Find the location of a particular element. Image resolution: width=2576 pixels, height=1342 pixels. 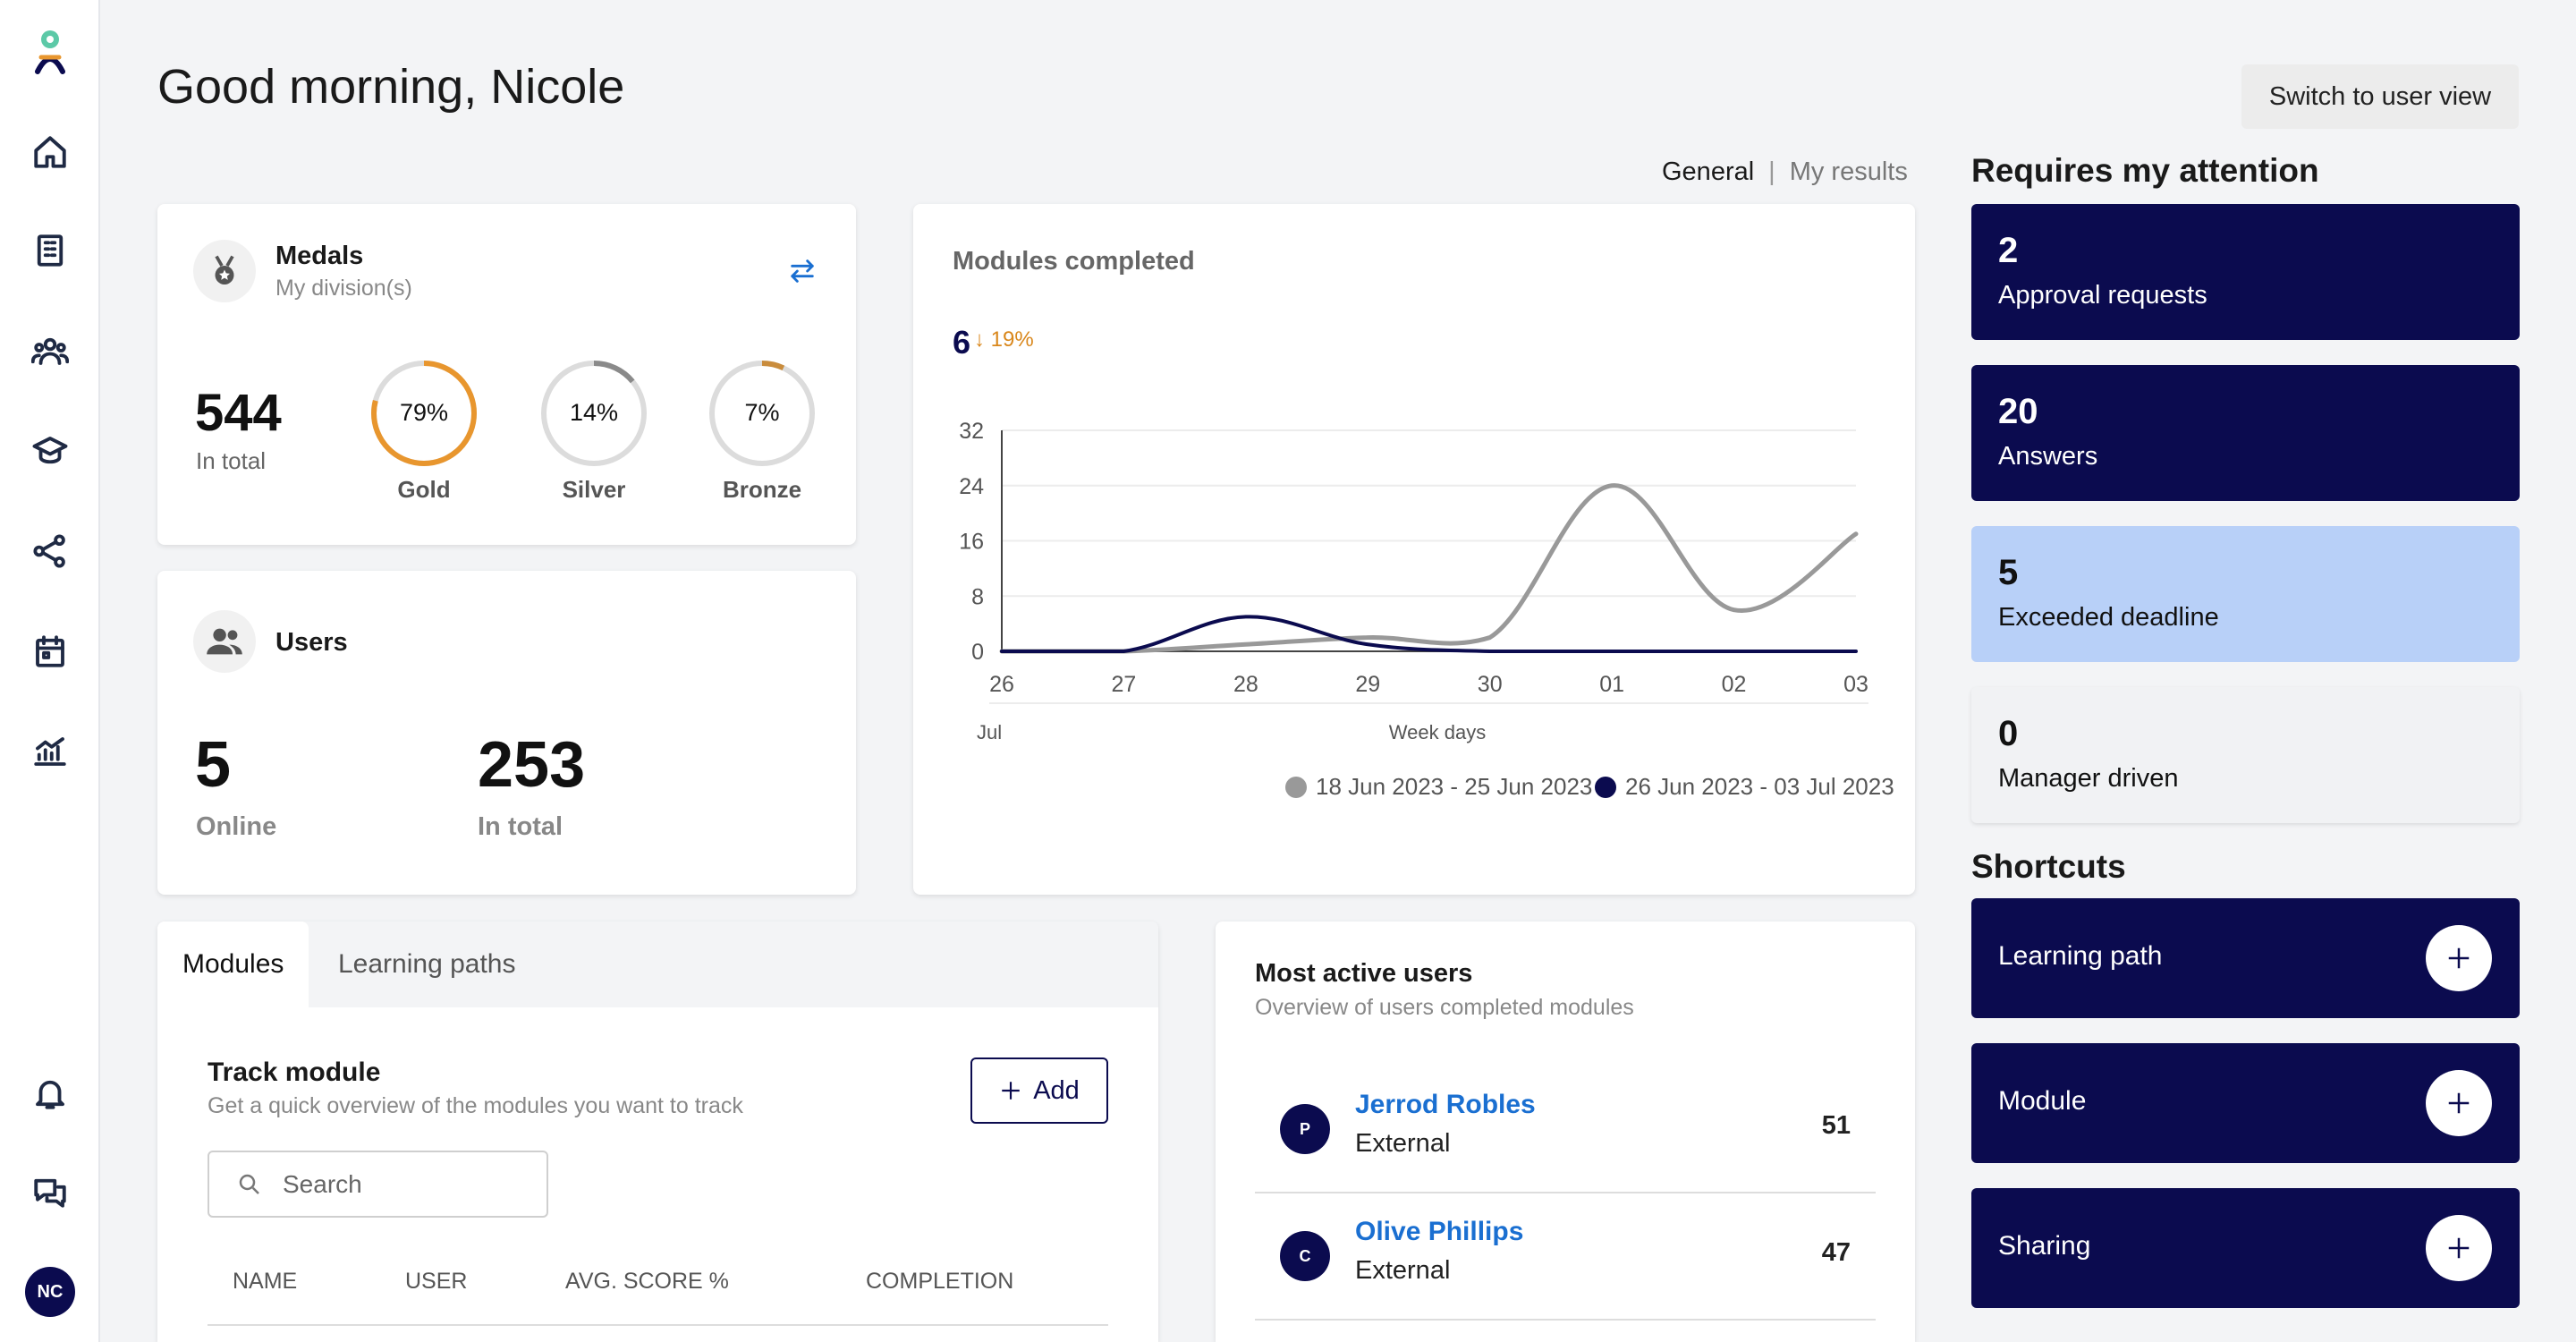

y-tick-label: 32 is located at coordinates (971, 432).